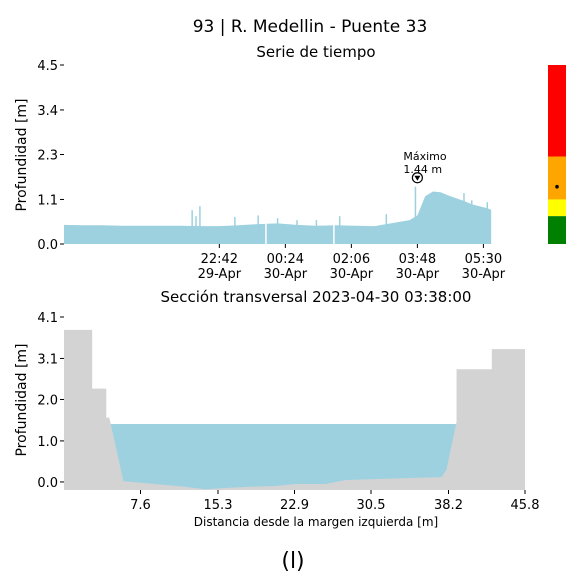  What do you see at coordinates (422, 169) in the screenshot?
I see `ts-max-value: 1.44 m` at bounding box center [422, 169].